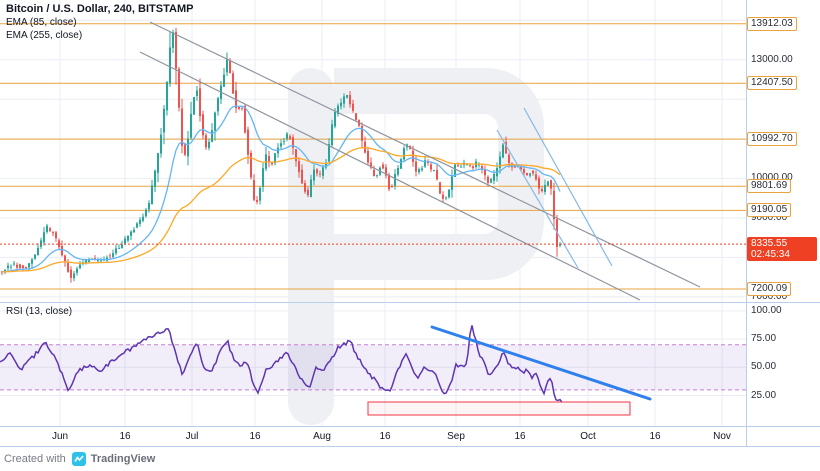 The image size is (820, 471). Describe the element at coordinates (766, 310) in the screenshot. I see `rsi-scale-label: 100.00` at that location.